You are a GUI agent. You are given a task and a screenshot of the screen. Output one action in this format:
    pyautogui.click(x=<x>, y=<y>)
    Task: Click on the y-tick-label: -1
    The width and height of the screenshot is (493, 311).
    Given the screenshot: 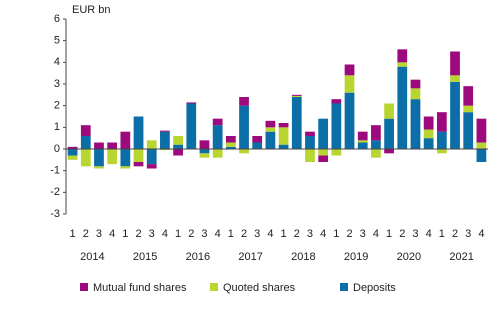 What is the action you would take?
    pyautogui.click(x=55, y=171)
    